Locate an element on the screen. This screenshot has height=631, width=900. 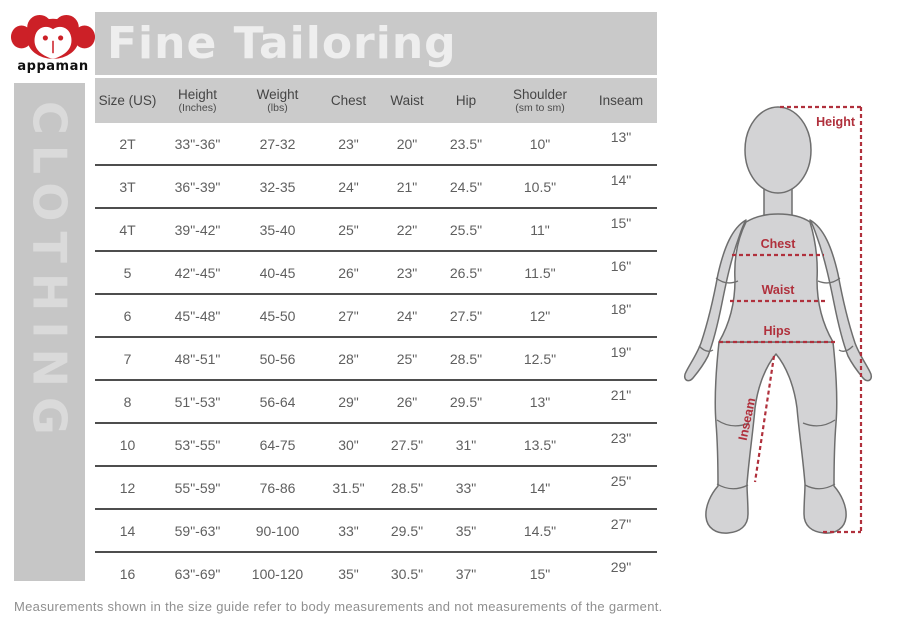
col-header-hip: Hip is located at coordinates (466, 100).